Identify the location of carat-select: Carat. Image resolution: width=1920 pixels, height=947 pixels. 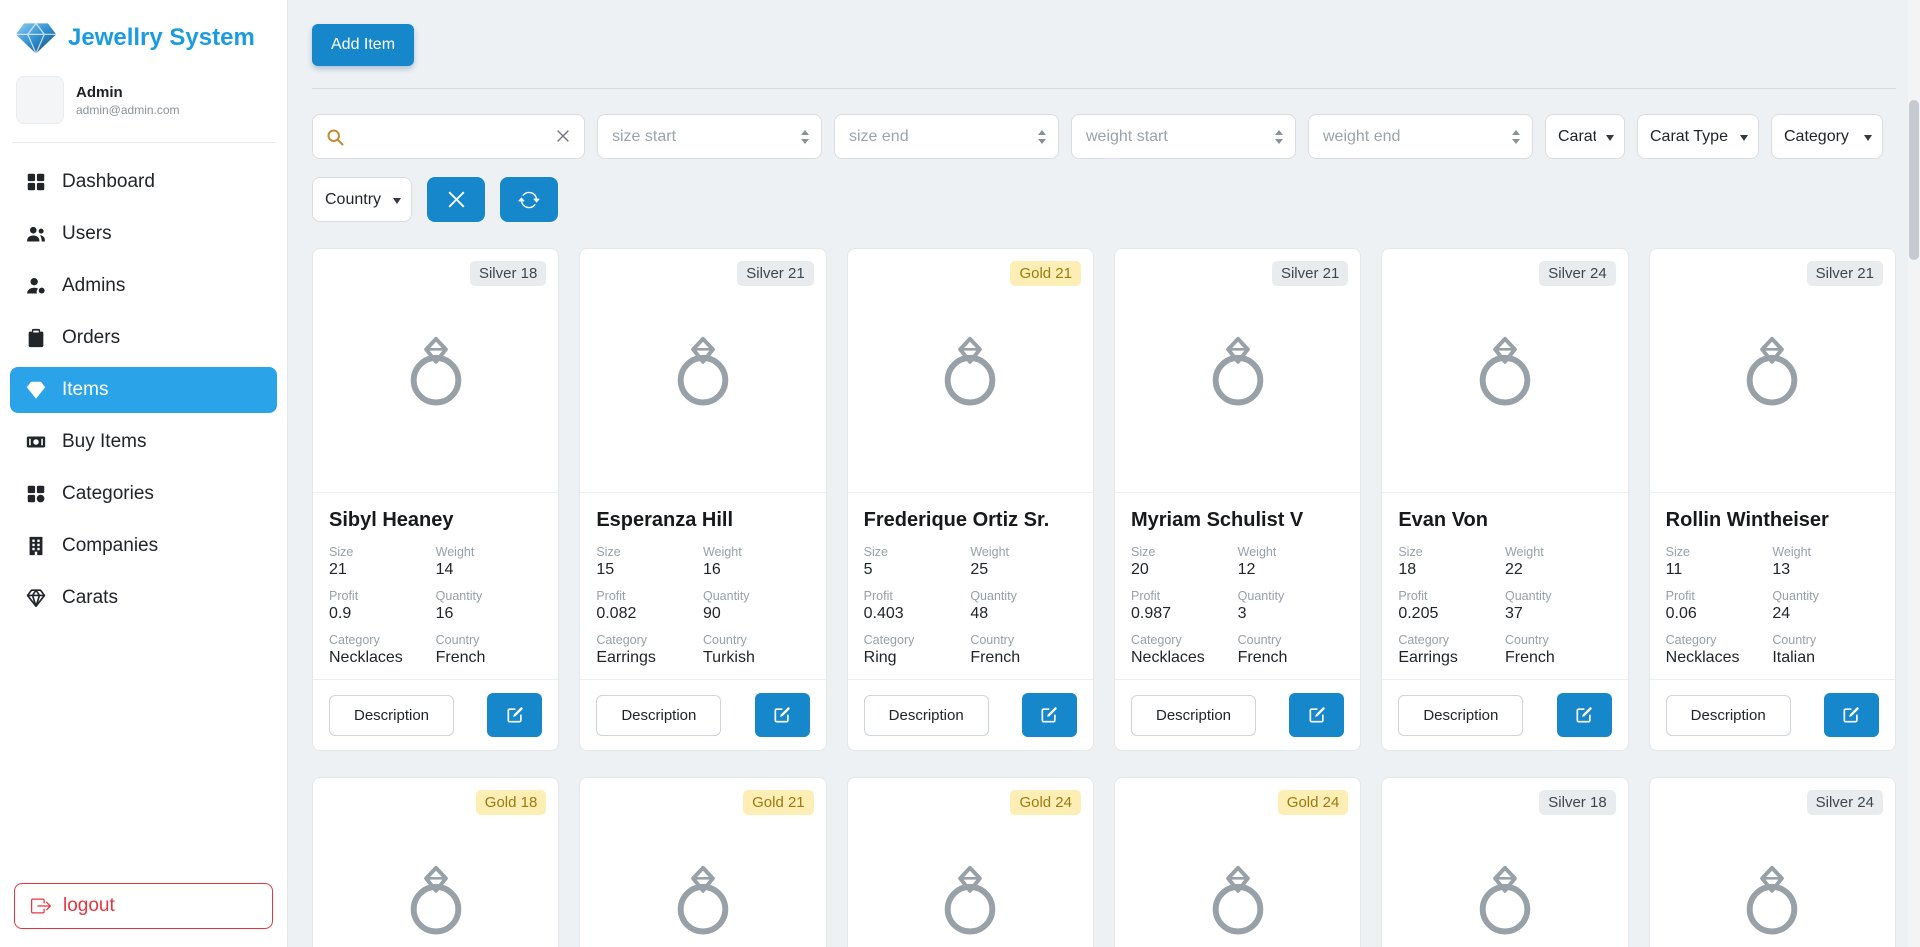
(1585, 136).